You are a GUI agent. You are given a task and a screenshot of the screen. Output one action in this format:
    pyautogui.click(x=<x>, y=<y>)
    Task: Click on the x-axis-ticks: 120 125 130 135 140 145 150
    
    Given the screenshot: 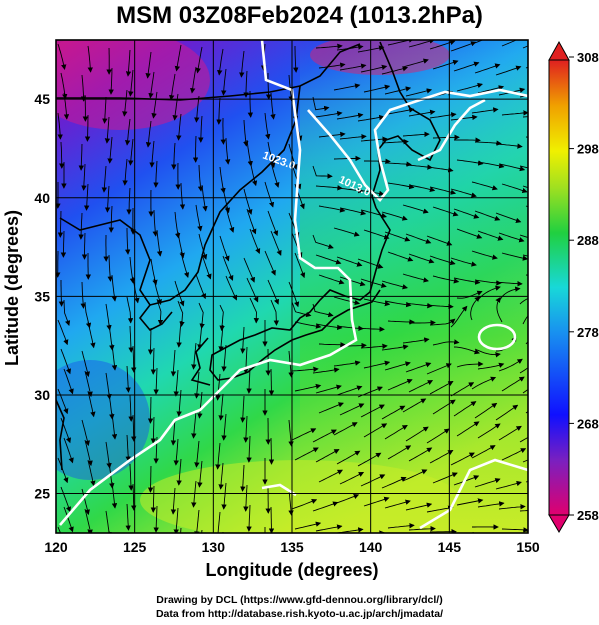 What is the action you would take?
    pyautogui.click(x=292, y=547)
    